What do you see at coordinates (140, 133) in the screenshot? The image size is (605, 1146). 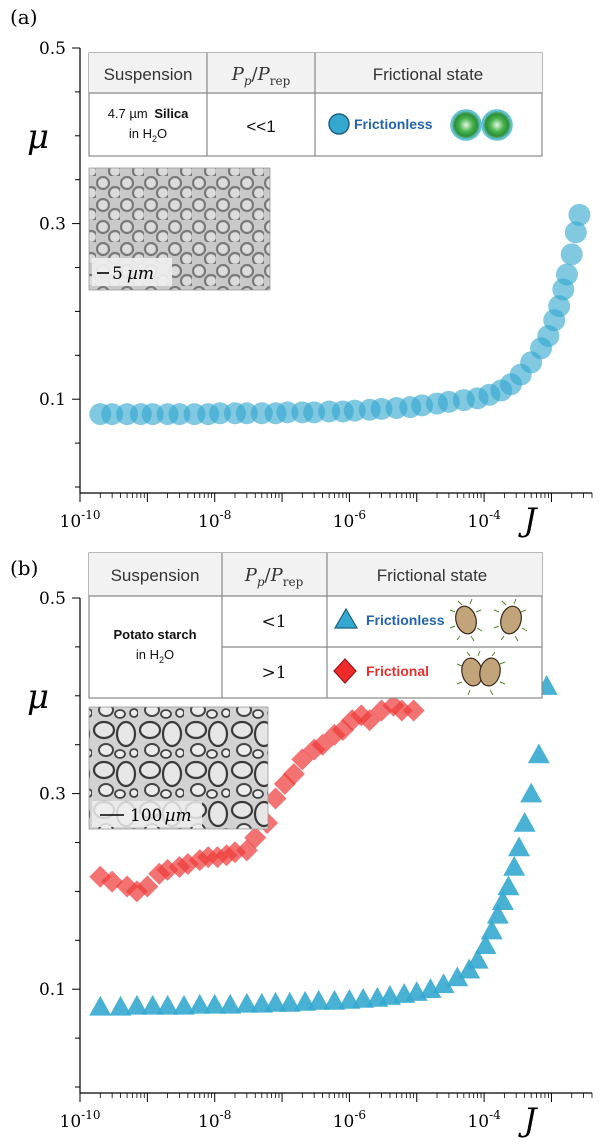 I see `panel-a-row-medium-prefix: in H` at bounding box center [140, 133].